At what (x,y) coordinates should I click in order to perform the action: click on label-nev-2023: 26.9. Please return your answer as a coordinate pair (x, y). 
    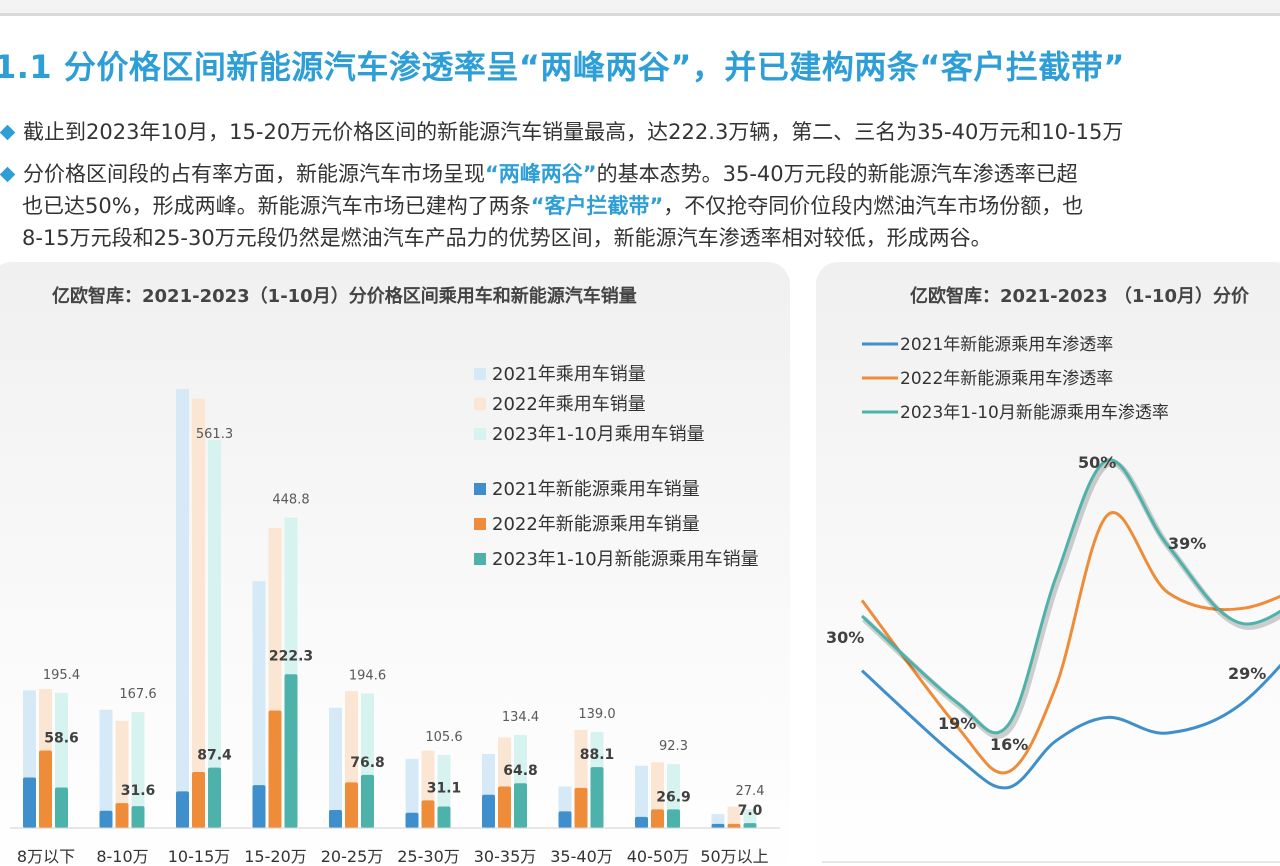
    Looking at the image, I should click on (673, 797).